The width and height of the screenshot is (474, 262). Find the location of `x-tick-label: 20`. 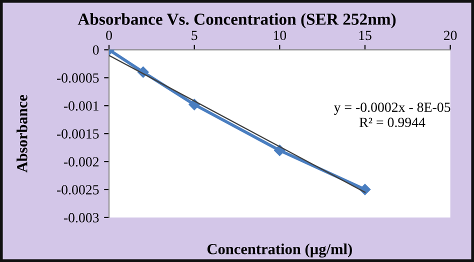

x-tick-label: 20 is located at coordinates (450, 35).